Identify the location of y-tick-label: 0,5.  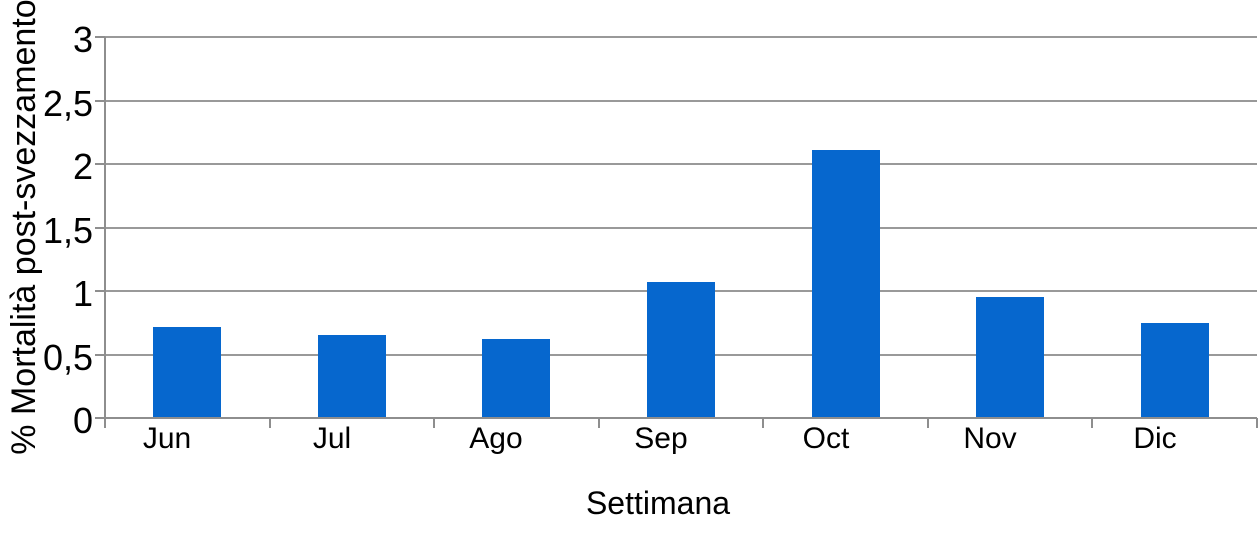
(67, 357).